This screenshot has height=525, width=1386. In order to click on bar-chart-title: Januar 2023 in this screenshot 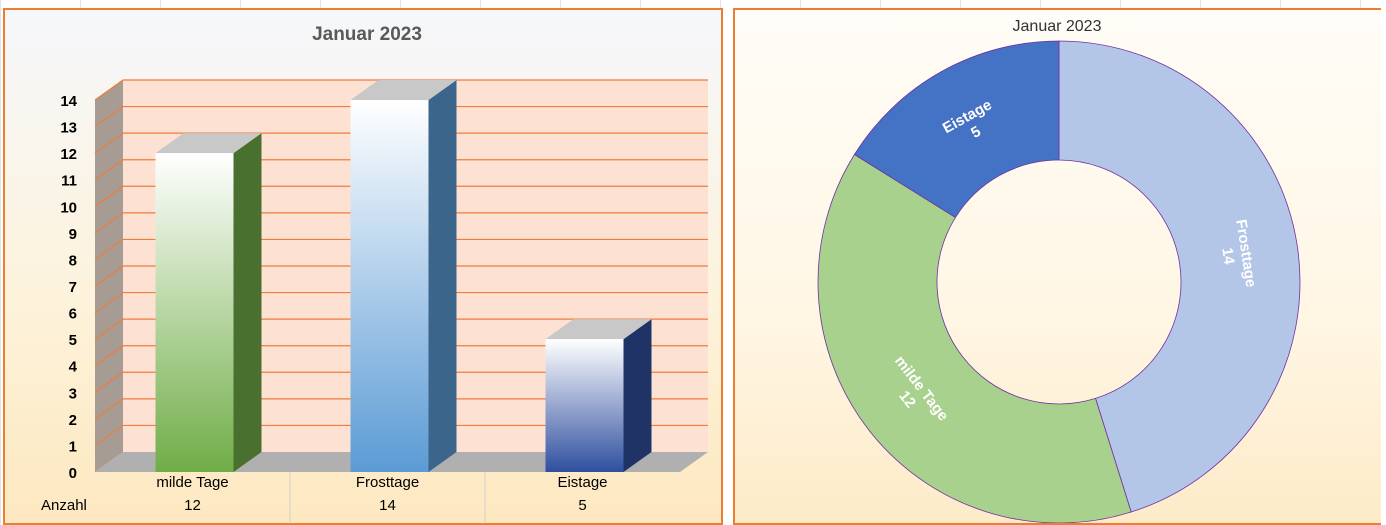, I will do `click(367, 34)`.